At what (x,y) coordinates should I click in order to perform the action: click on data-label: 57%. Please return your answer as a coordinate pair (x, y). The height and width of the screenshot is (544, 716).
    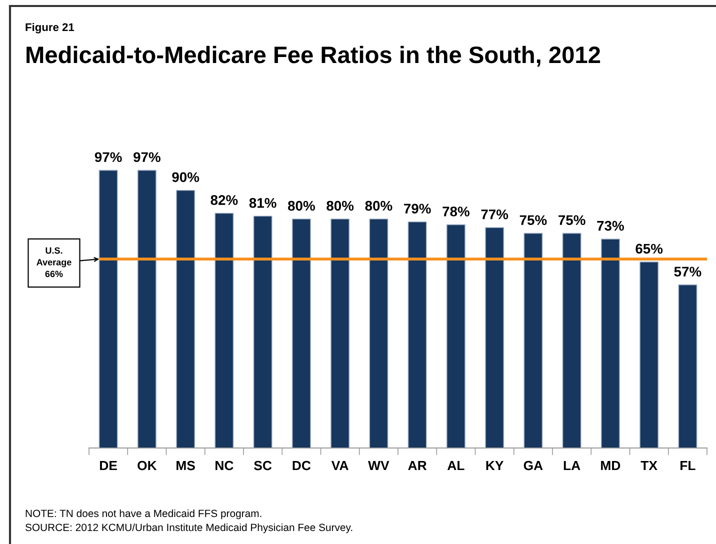
    Looking at the image, I should click on (688, 271).